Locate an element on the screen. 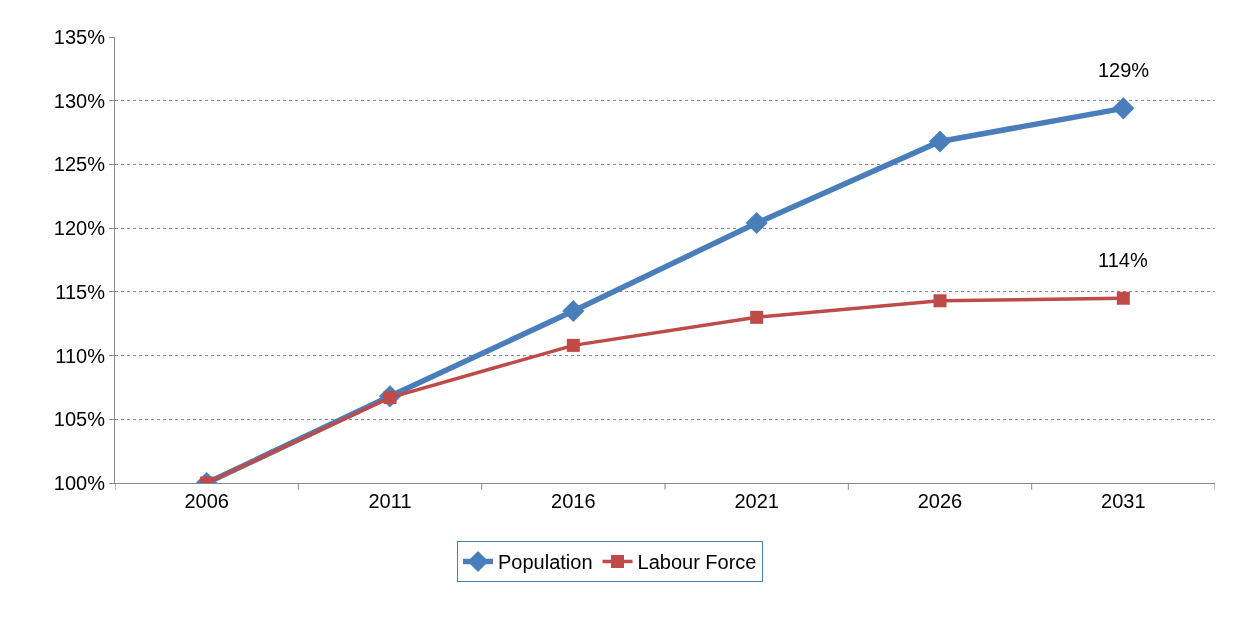 The width and height of the screenshot is (1243, 618). y-tick-label: 130% is located at coordinates (79, 100).